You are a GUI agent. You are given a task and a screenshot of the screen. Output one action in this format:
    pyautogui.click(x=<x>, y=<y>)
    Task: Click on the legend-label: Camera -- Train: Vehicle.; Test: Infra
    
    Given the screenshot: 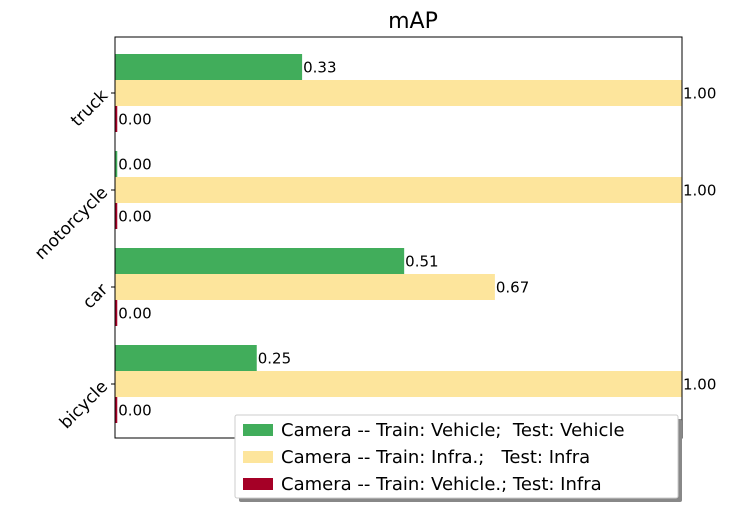 What is the action you would take?
    pyautogui.click(x=441, y=484)
    